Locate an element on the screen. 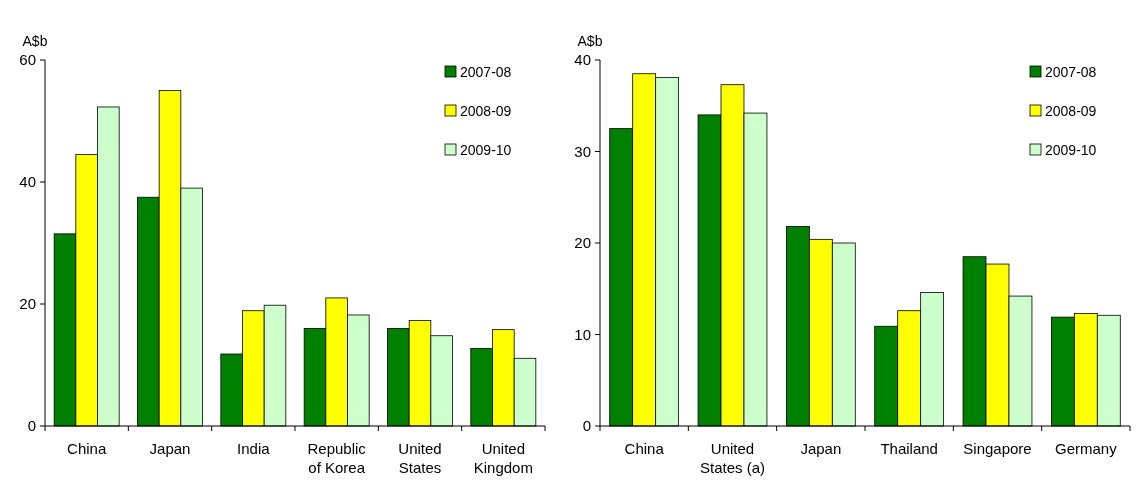  x-tick-label: Thailand is located at coordinates (909, 448).